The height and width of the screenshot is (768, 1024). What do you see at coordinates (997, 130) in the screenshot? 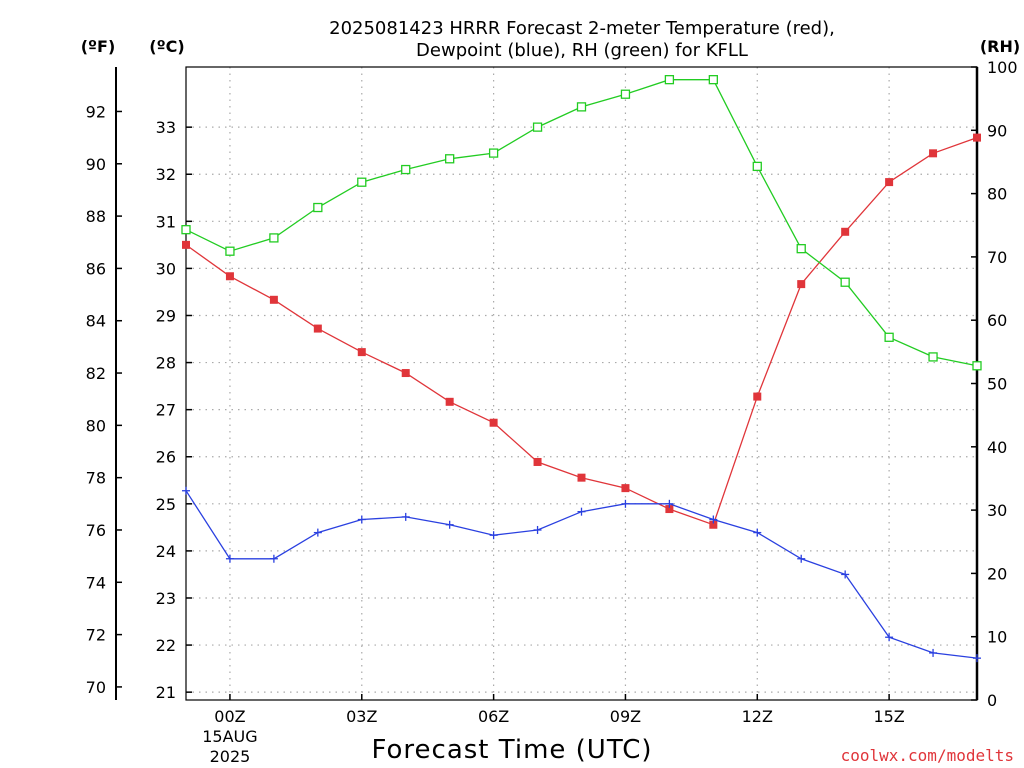
I see `rh-tick-label: 90` at bounding box center [997, 130].